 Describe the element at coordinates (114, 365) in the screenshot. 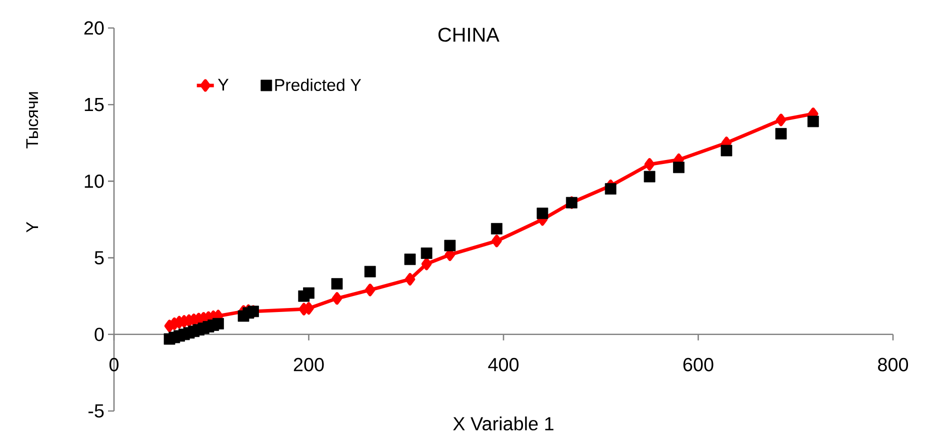

I see `x-tick-label: 0` at that location.